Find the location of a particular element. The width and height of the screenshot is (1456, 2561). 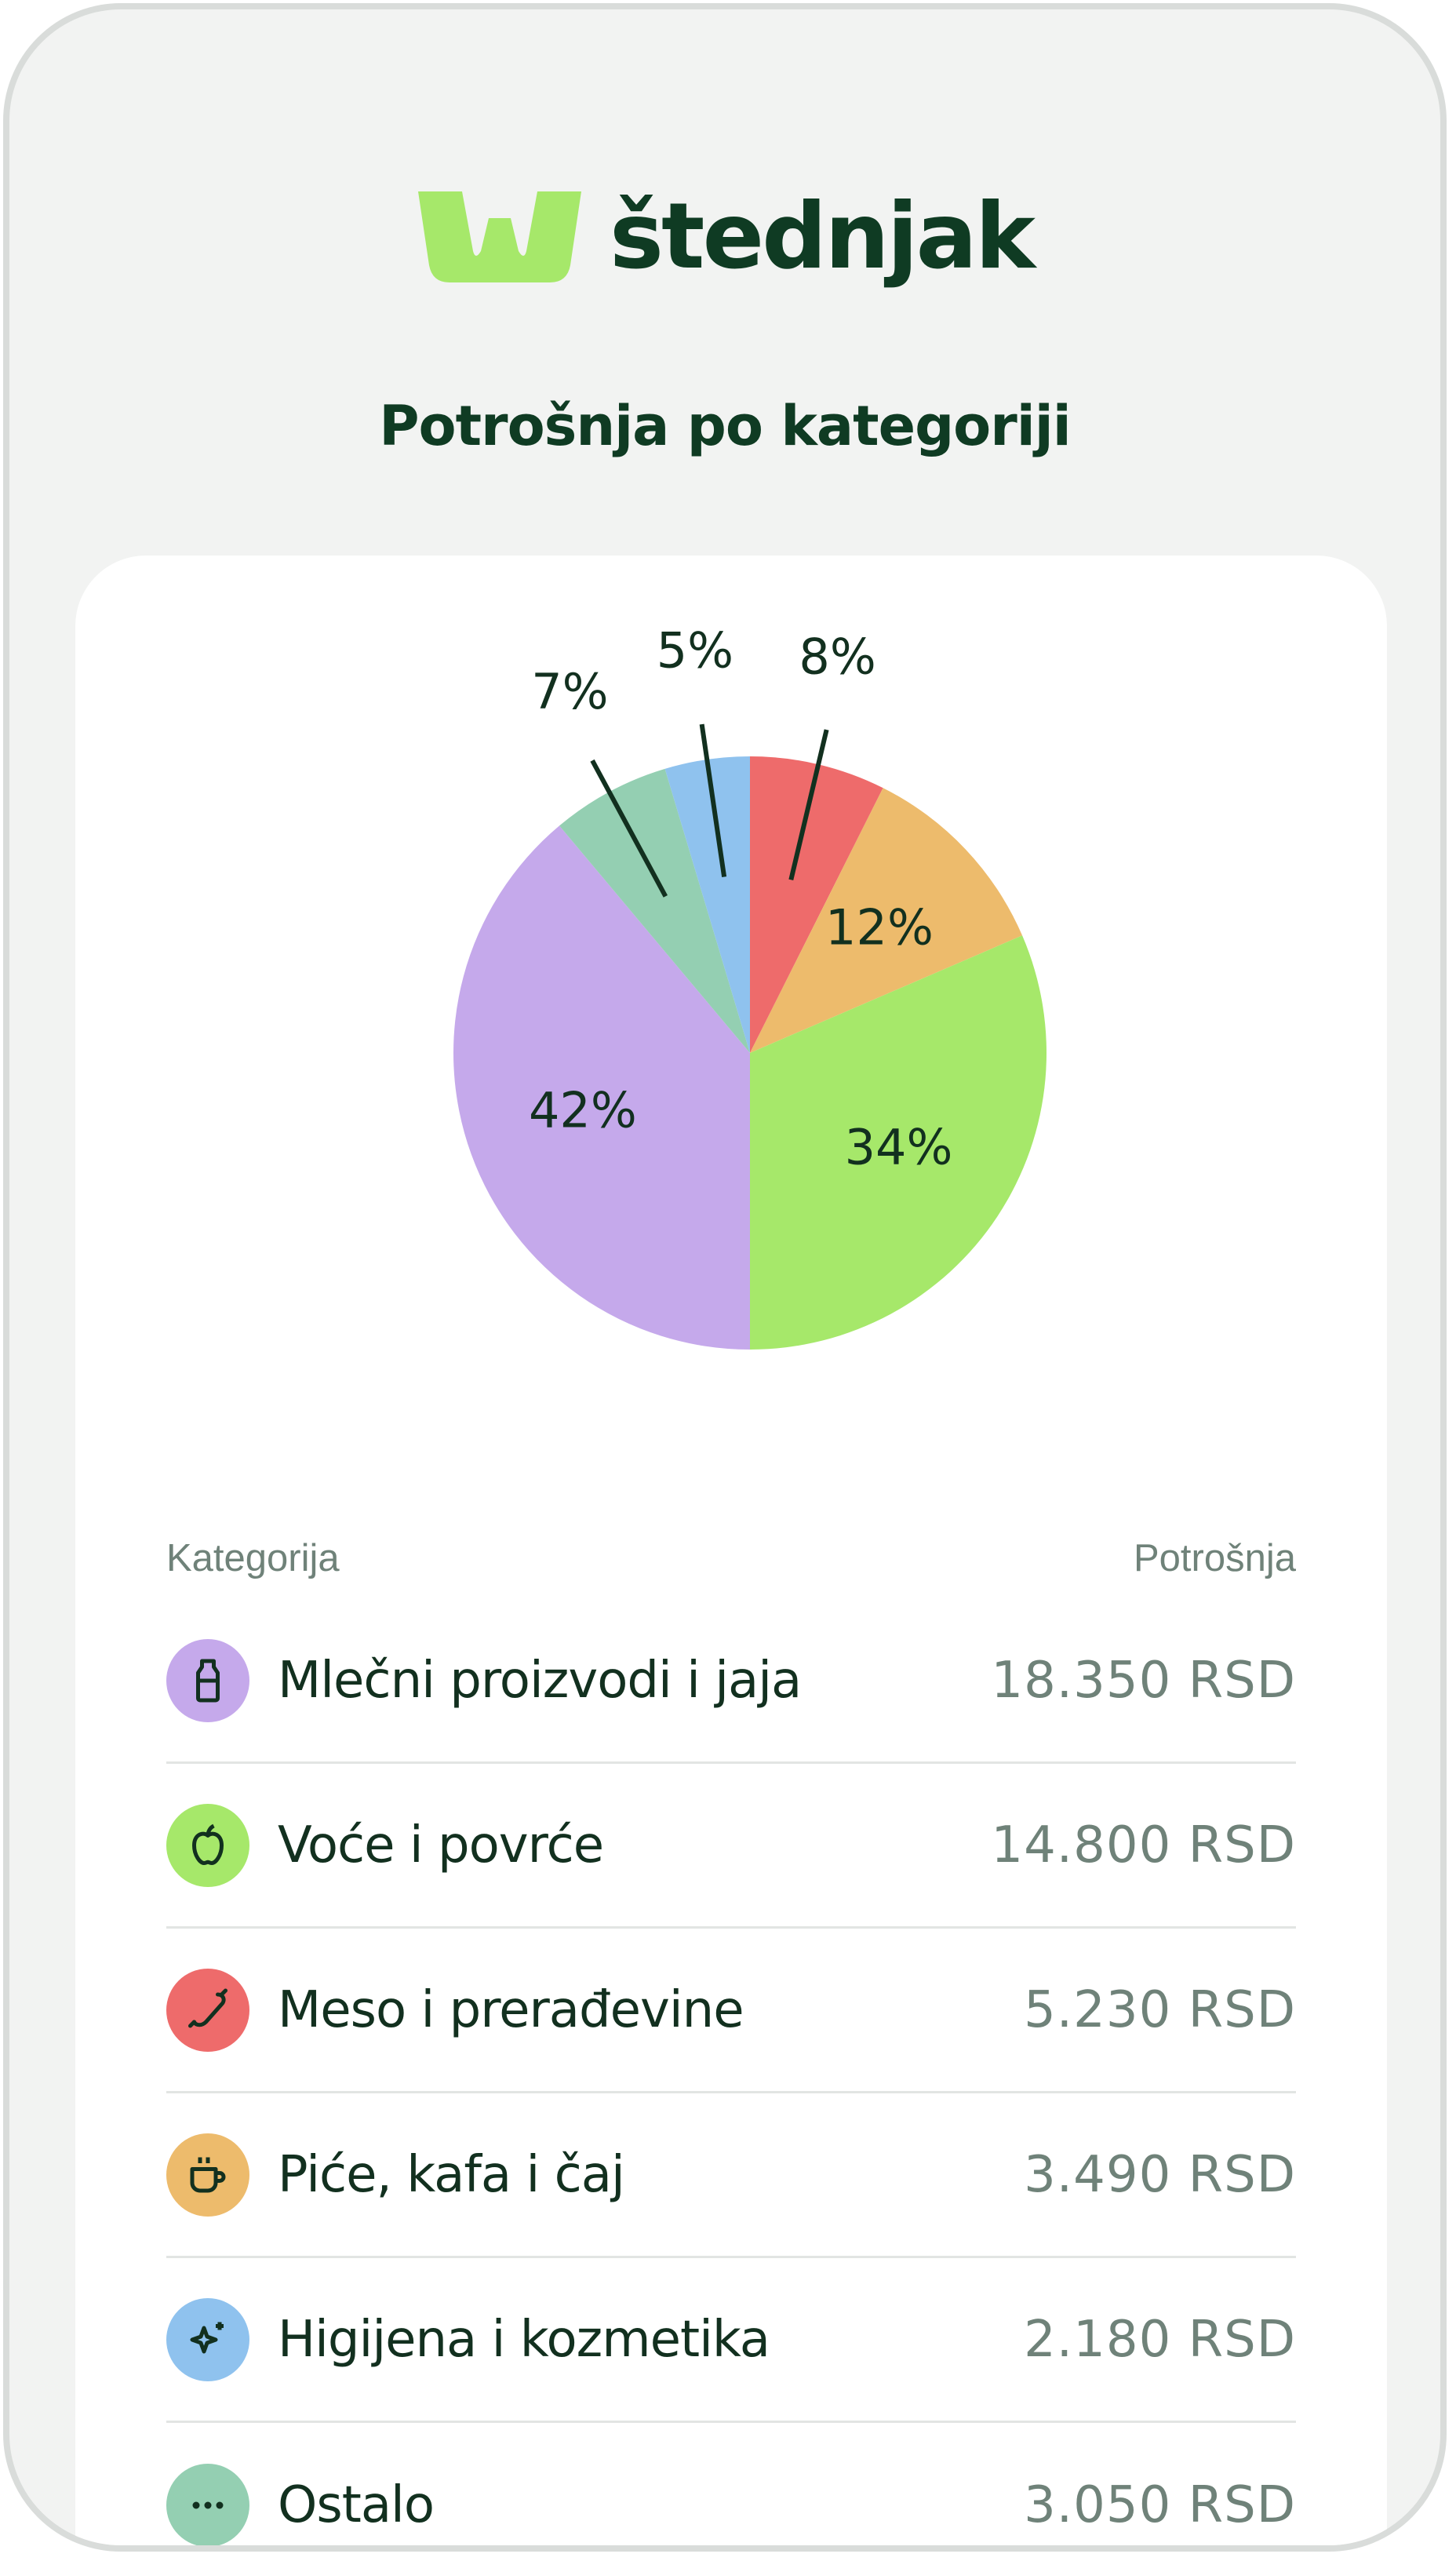

sausage-icon is located at coordinates (207, 2010).